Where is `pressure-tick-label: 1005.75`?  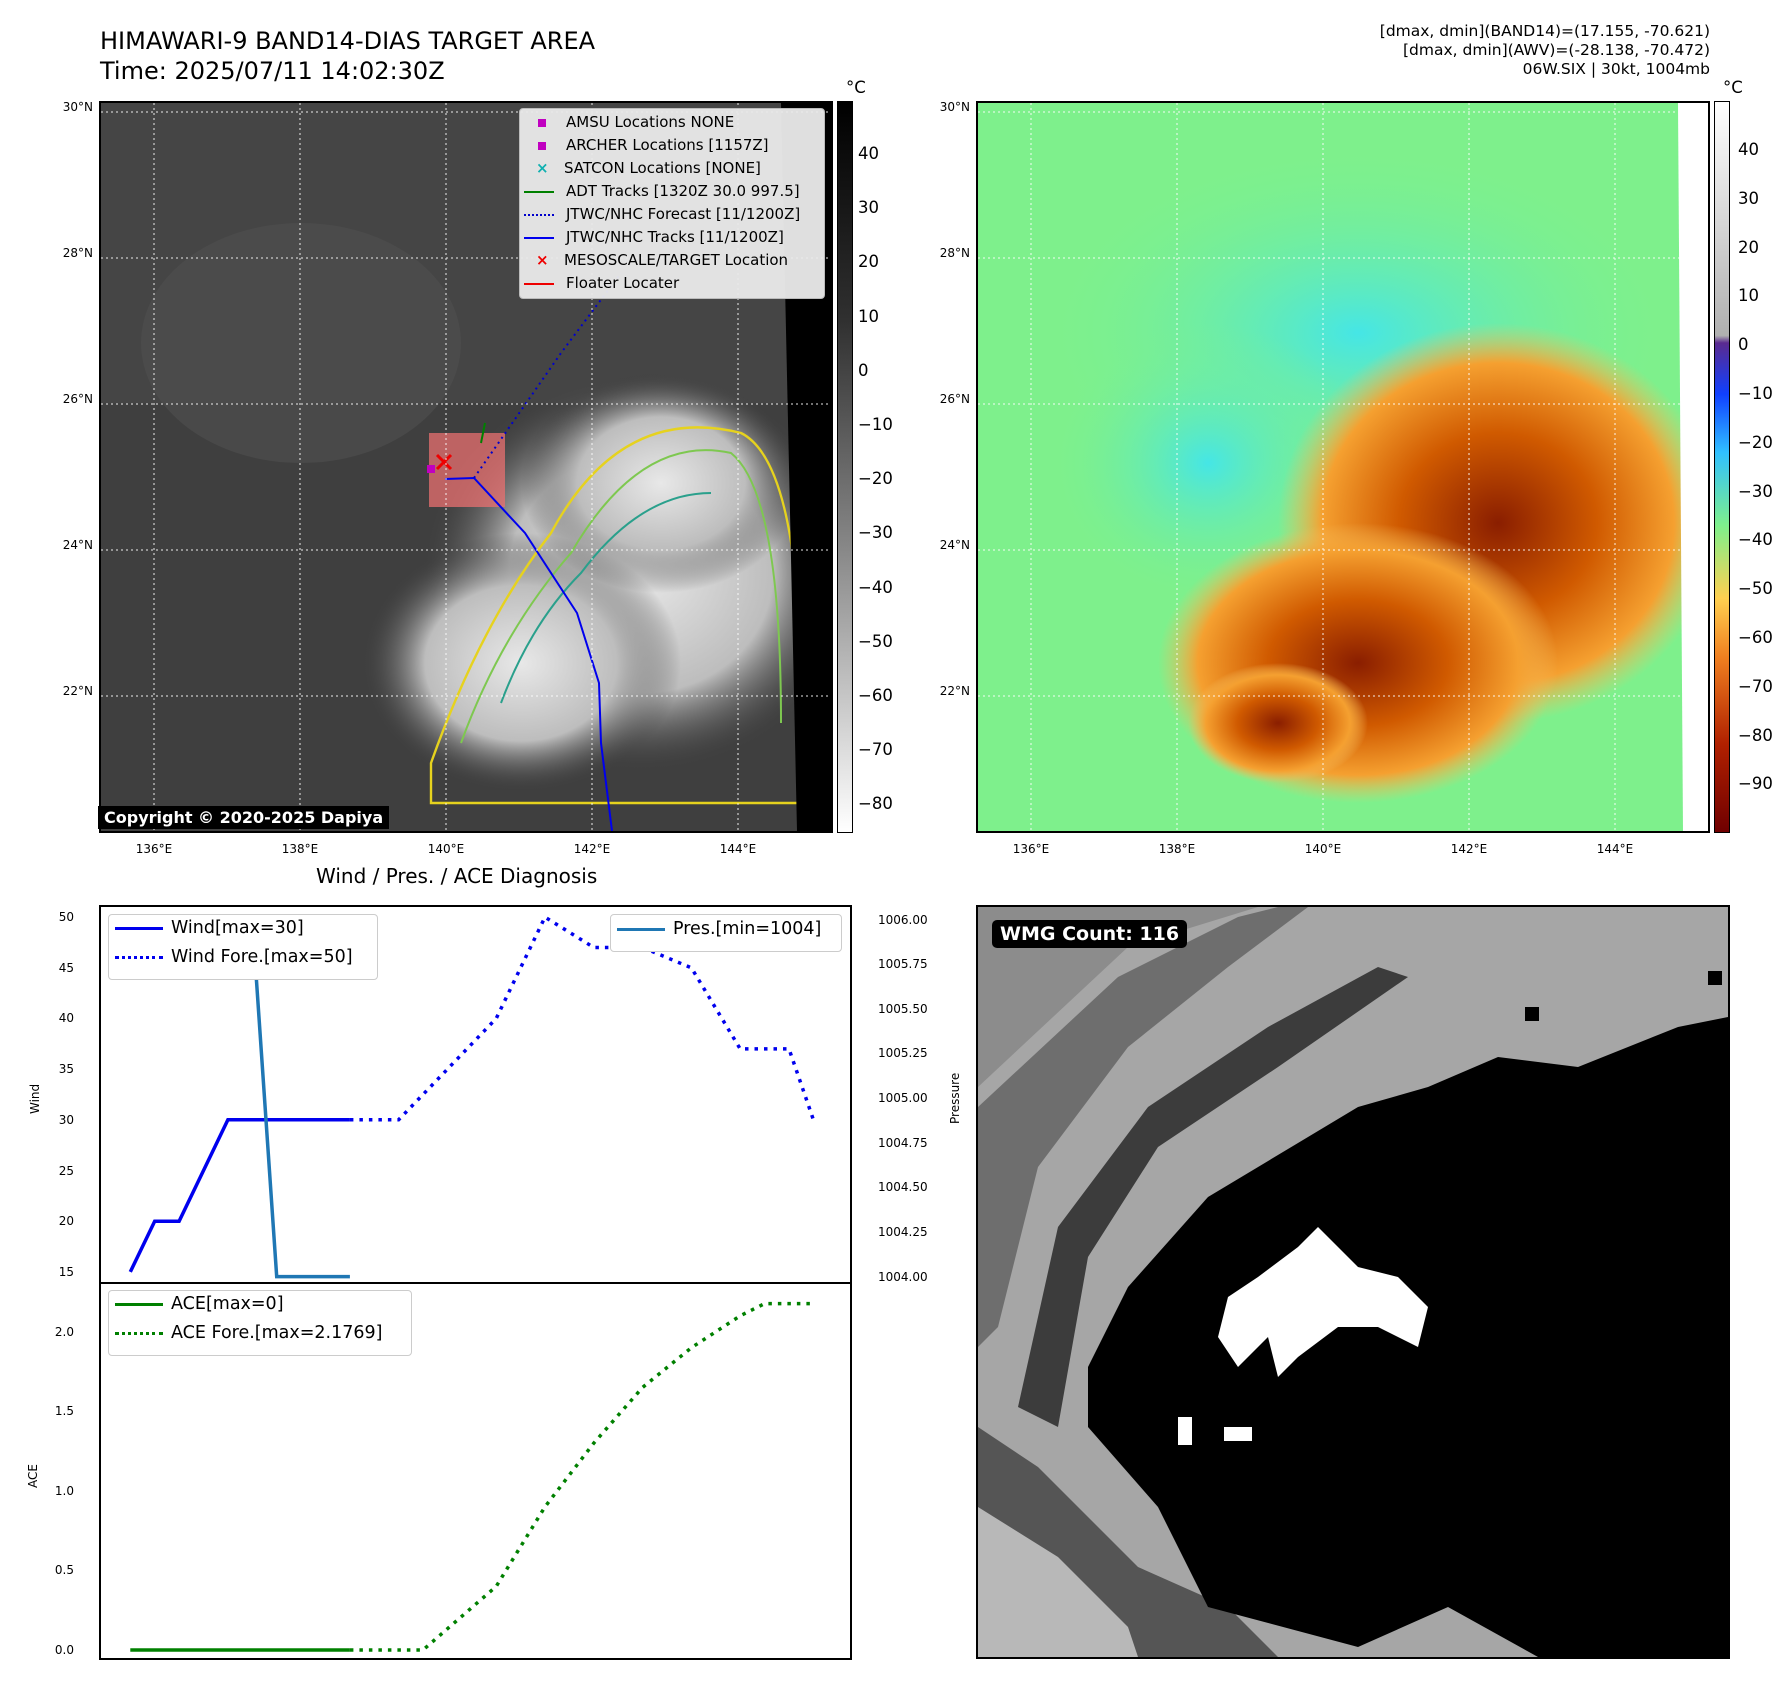
pressure-tick-label: 1005.75 is located at coordinates (903, 964).